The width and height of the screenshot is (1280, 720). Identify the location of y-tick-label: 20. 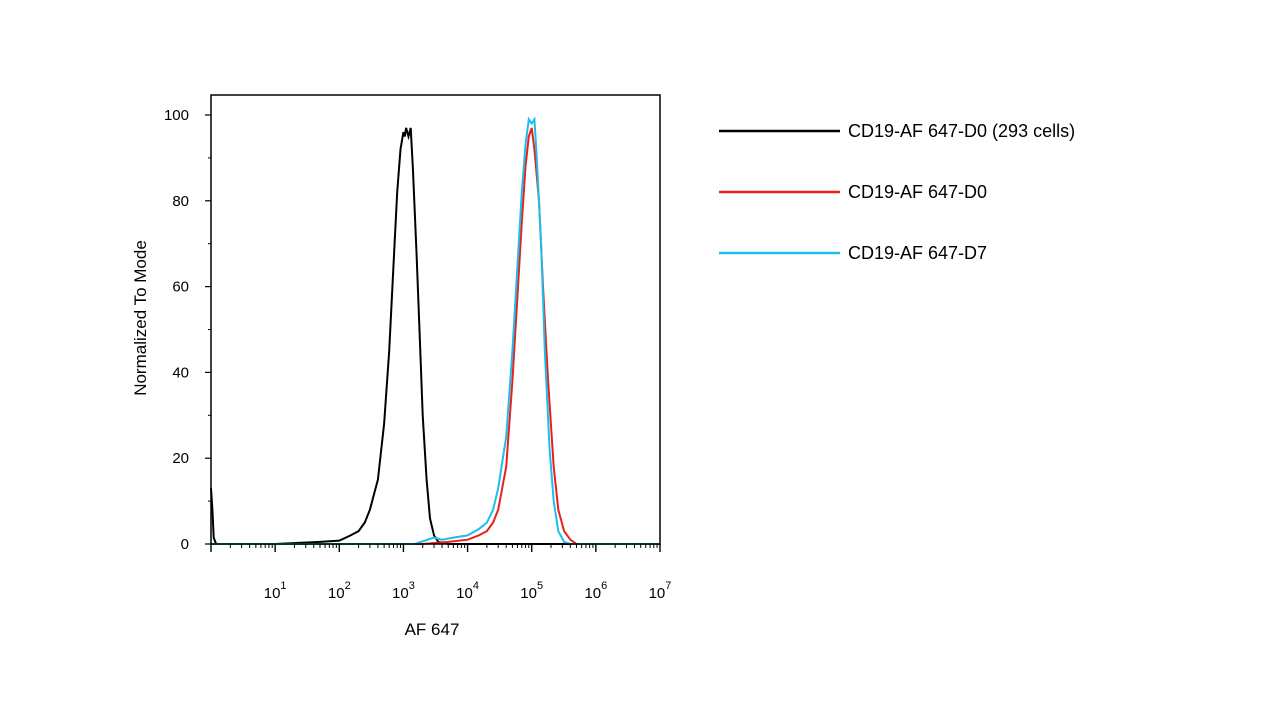
(180, 458).